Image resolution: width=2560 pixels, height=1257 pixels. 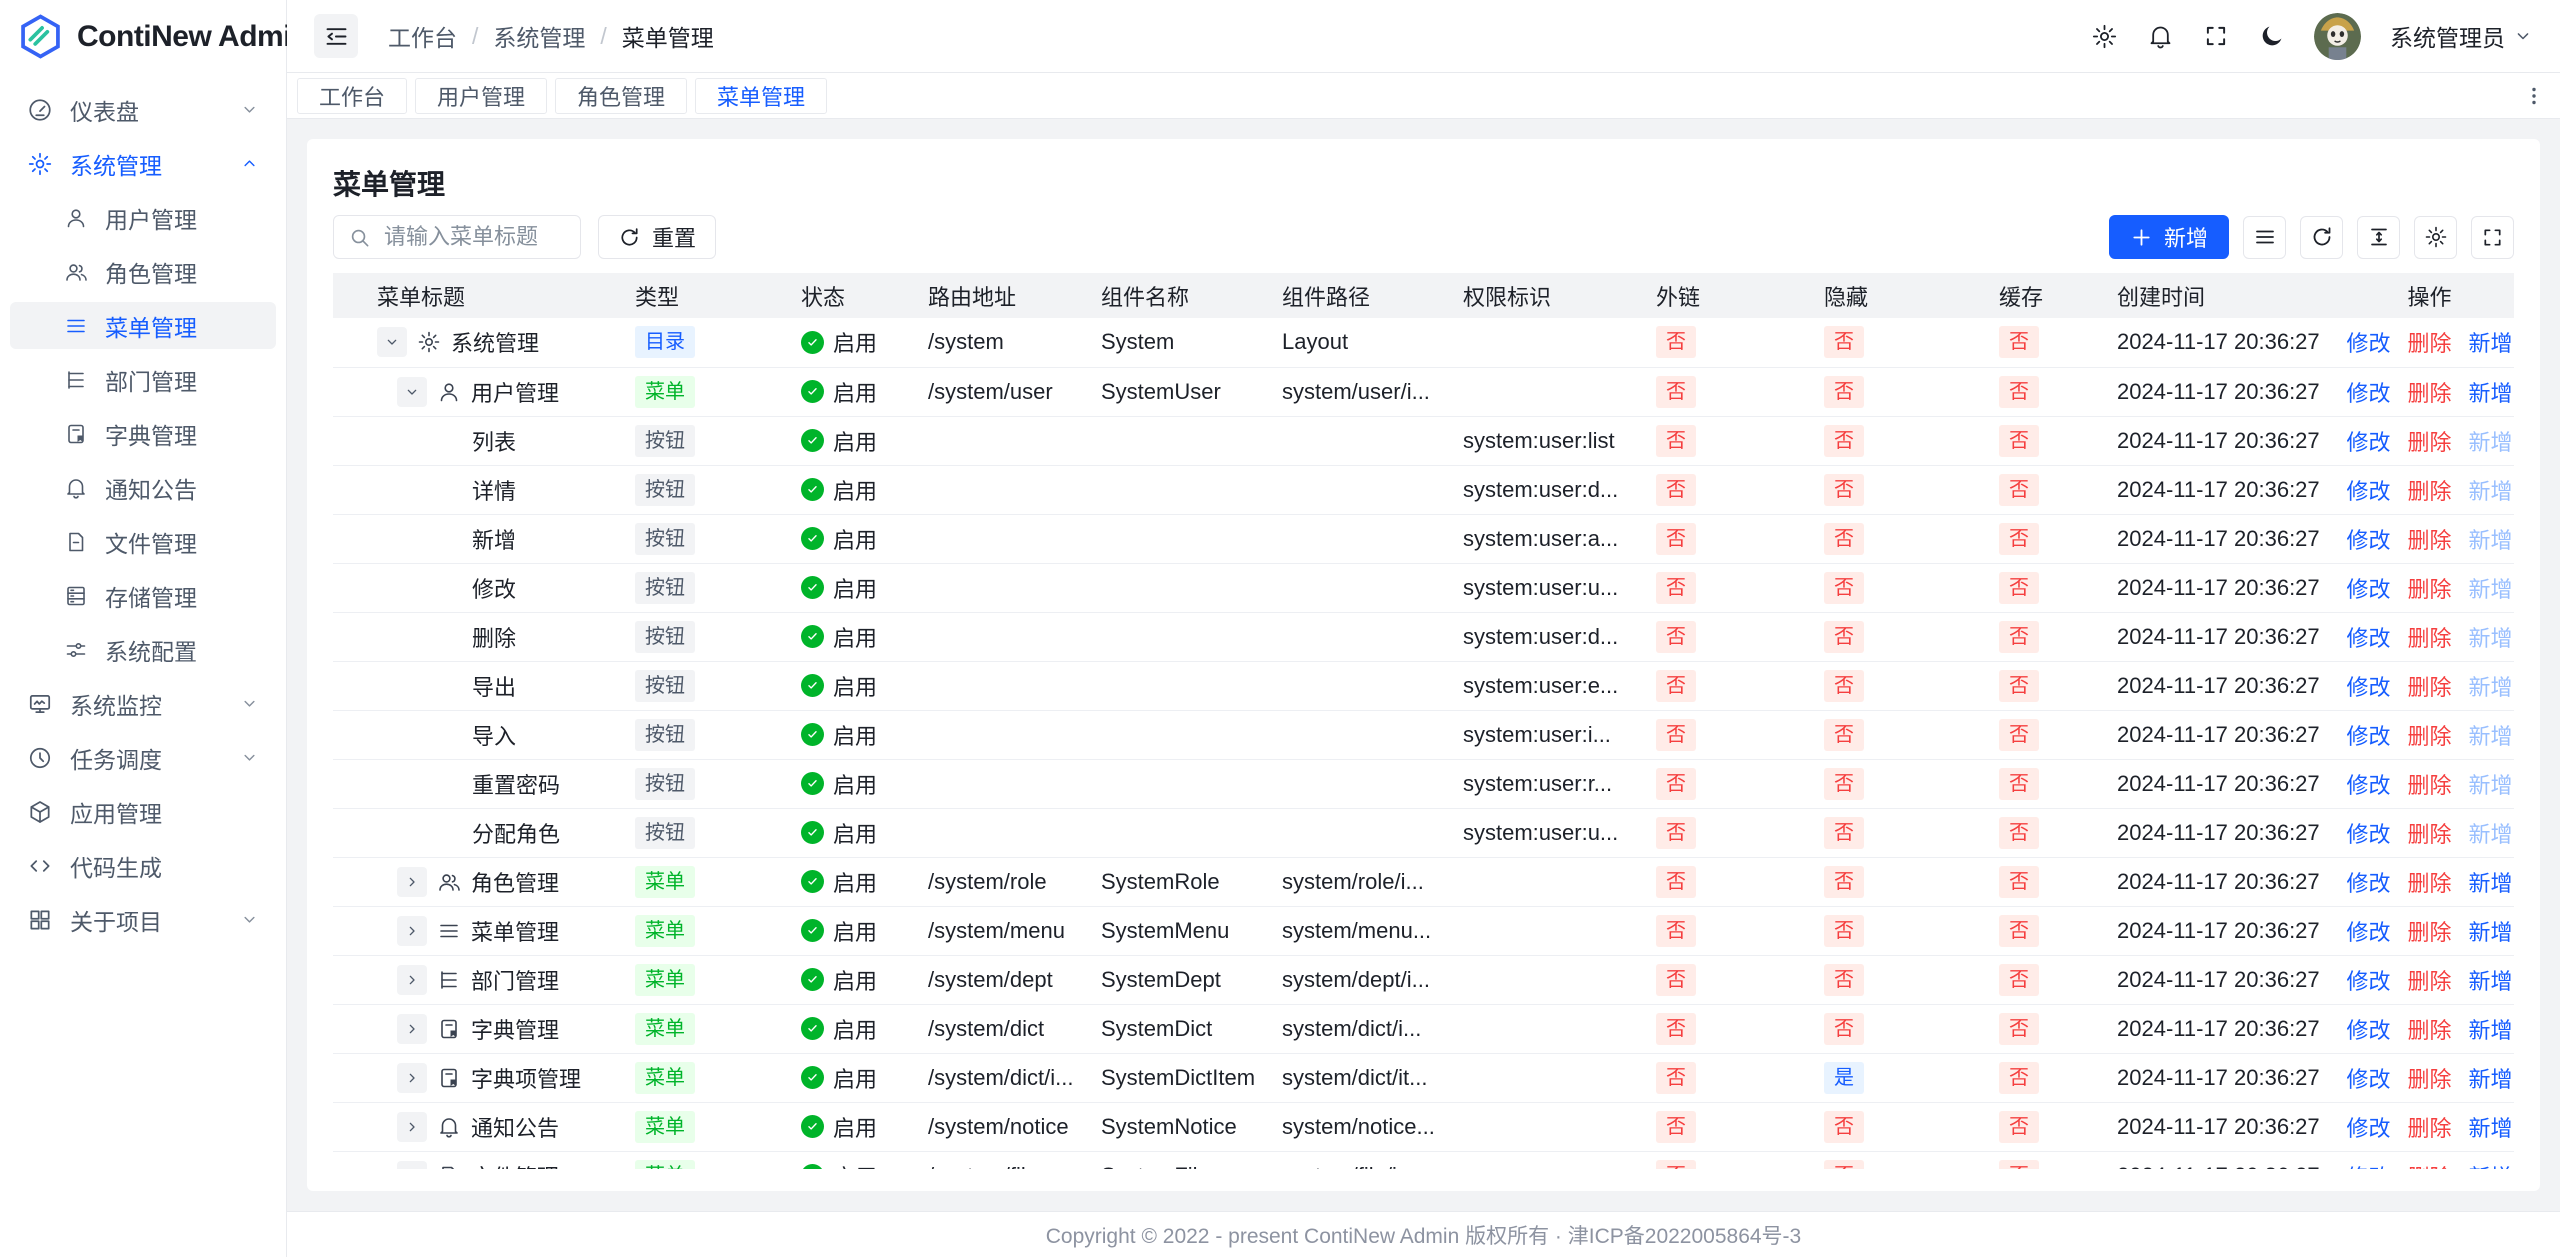 What do you see at coordinates (143, 649) in the screenshot?
I see `sidebar-item-config: 系统配置` at bounding box center [143, 649].